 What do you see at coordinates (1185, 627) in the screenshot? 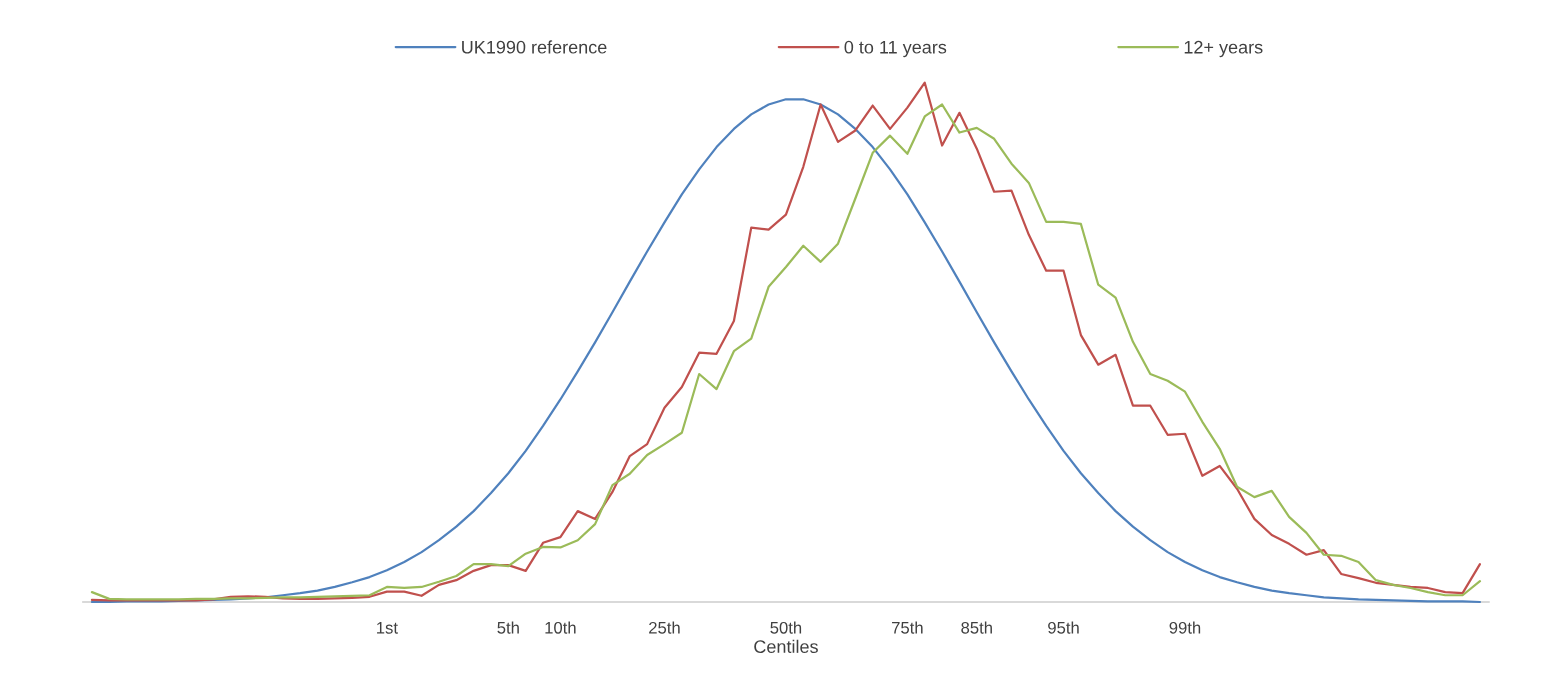
I see `x-tick-label: 99th` at bounding box center [1185, 627].